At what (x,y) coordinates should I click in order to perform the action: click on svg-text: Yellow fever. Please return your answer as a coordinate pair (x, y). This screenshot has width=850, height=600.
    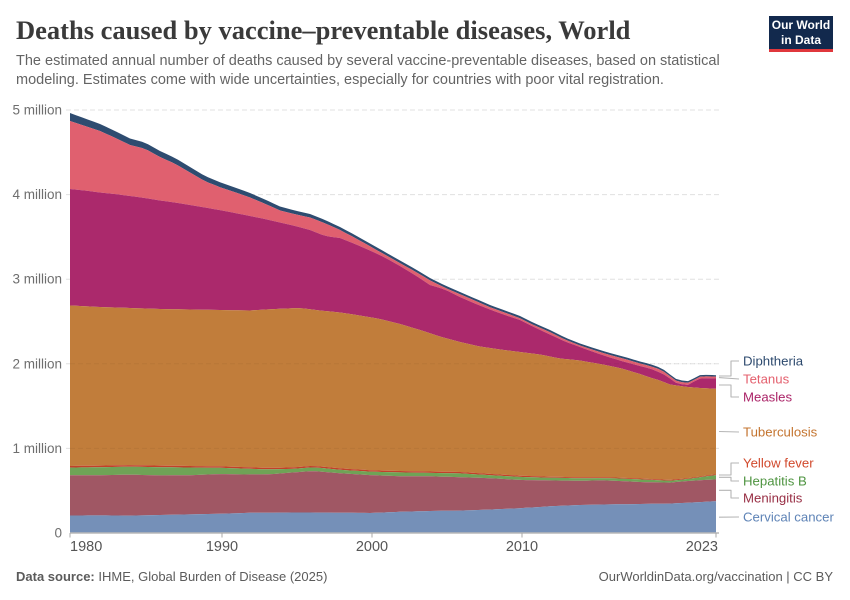
    Looking at the image, I should click on (778, 463).